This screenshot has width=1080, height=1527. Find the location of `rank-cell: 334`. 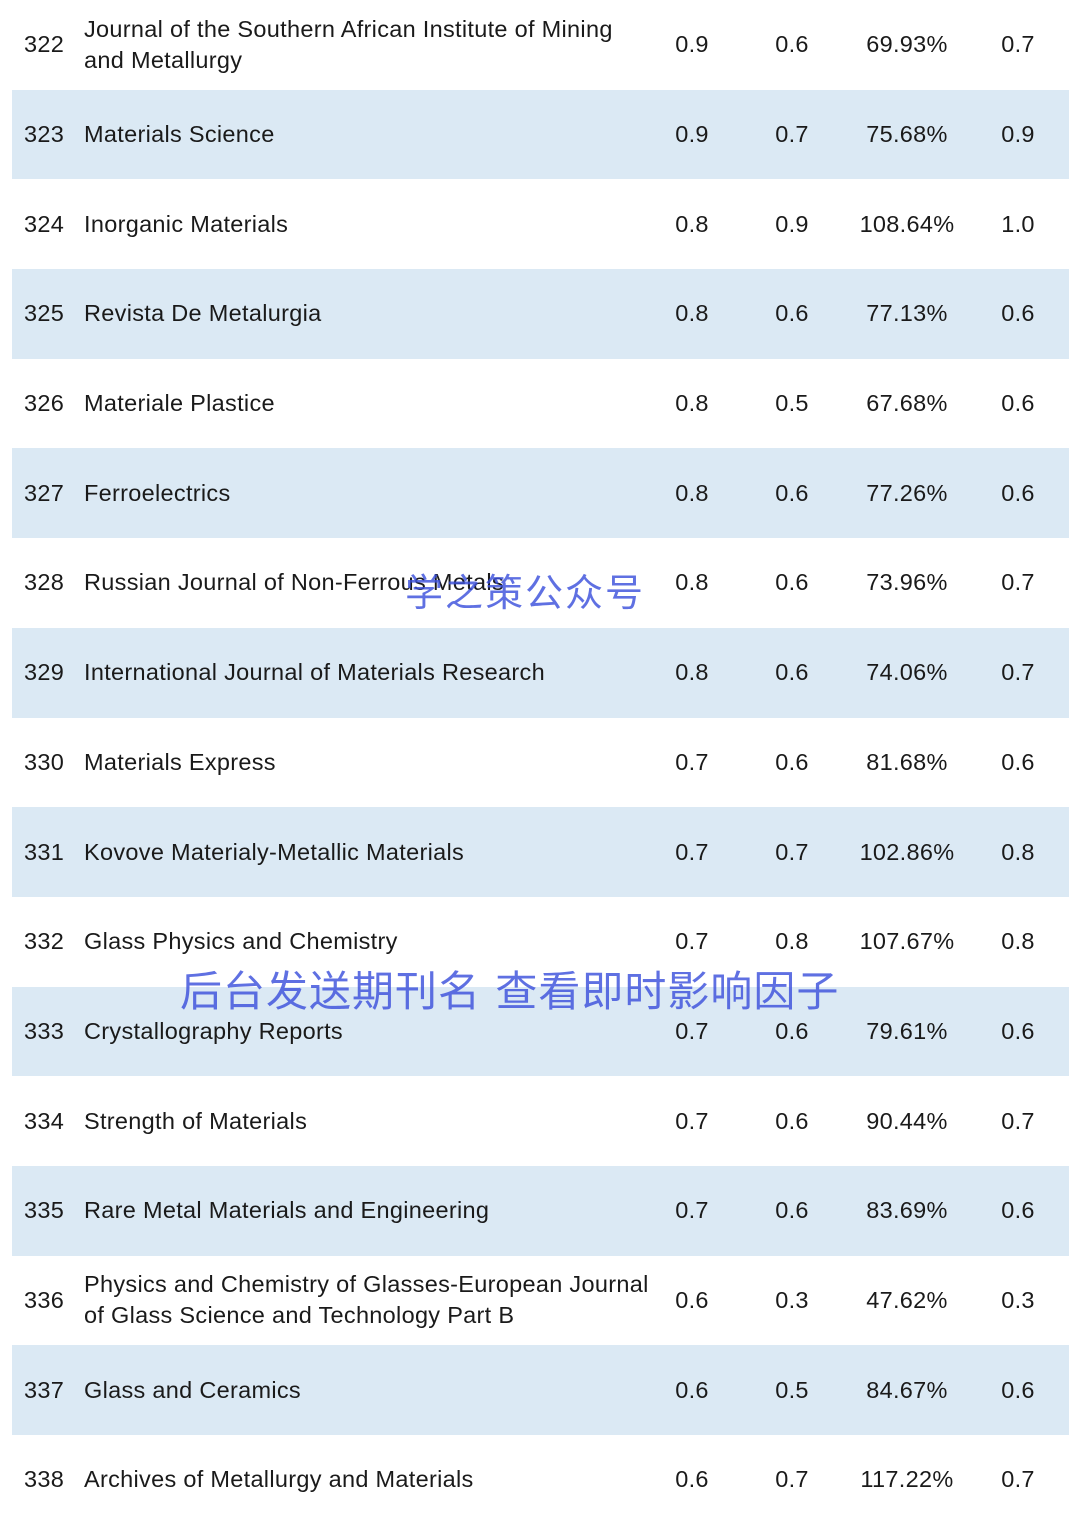

rank-cell: 334 is located at coordinates (44, 1120).